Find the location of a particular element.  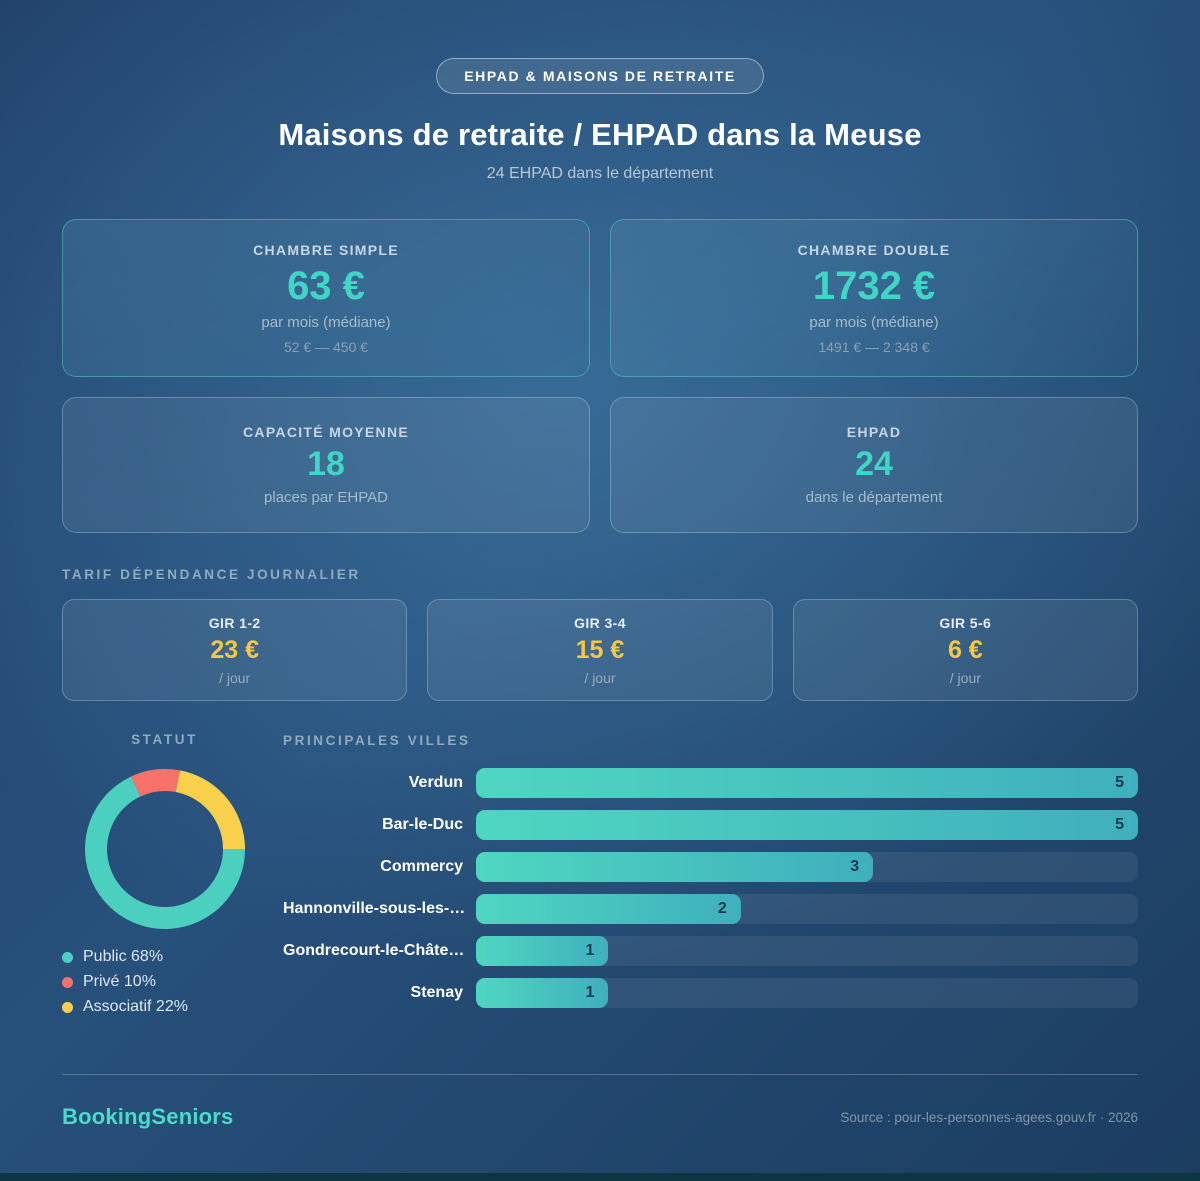

statut-donut-chart is located at coordinates (164, 849).